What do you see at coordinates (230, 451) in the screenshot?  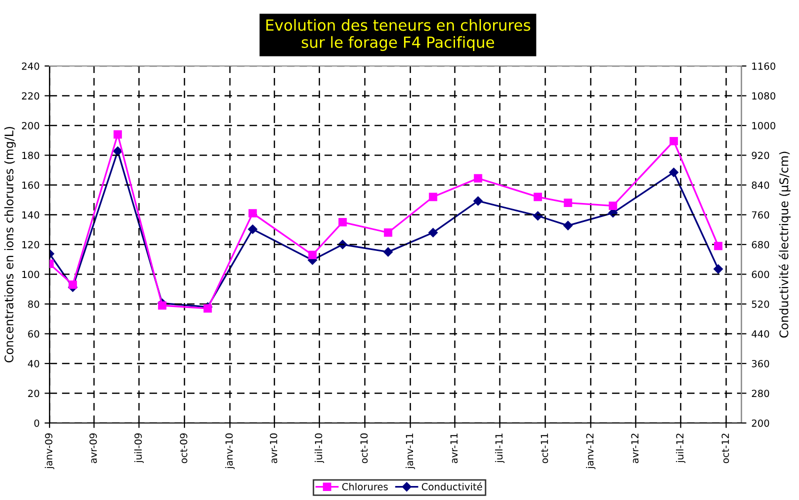 I see `x-tick-label: janv-10` at bounding box center [230, 451].